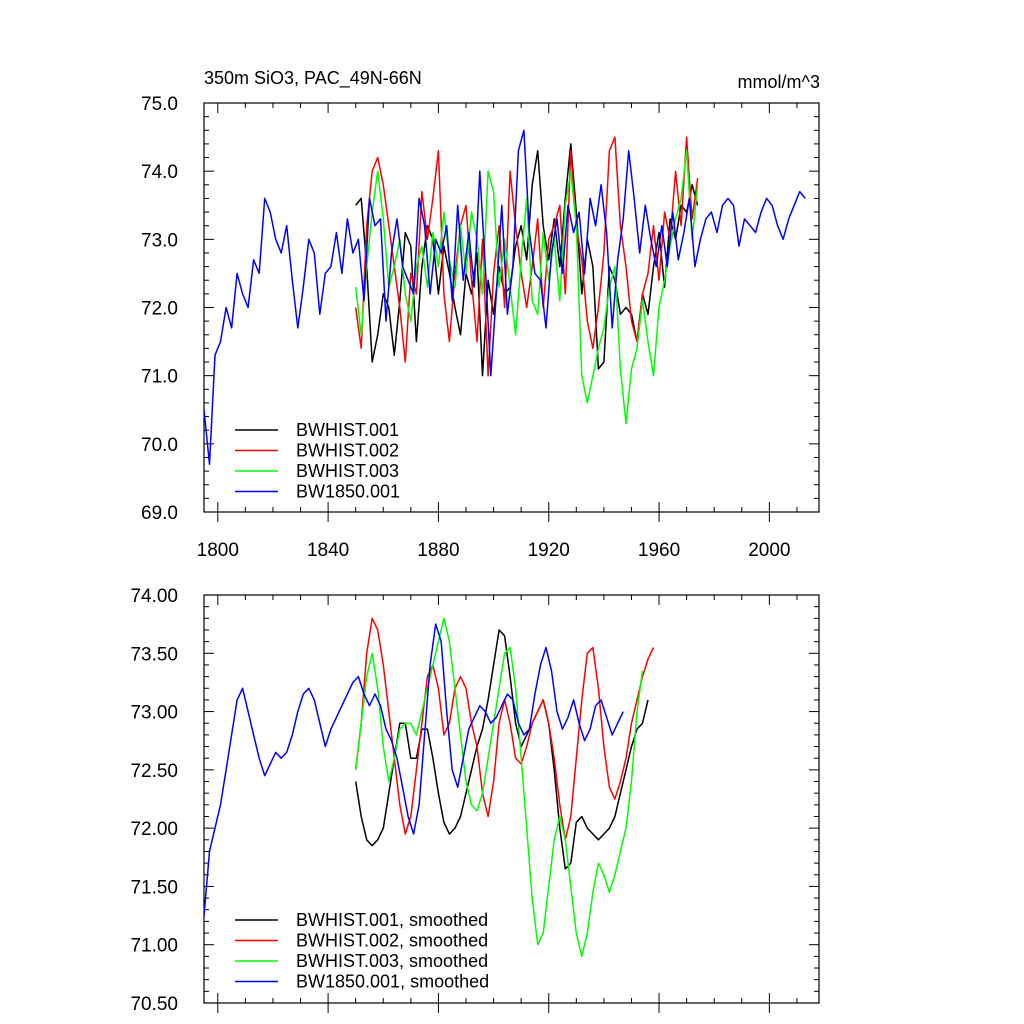 The height and width of the screenshot is (1024, 1024). I want to click on legend-label: BW1850.001, so click(348, 492).